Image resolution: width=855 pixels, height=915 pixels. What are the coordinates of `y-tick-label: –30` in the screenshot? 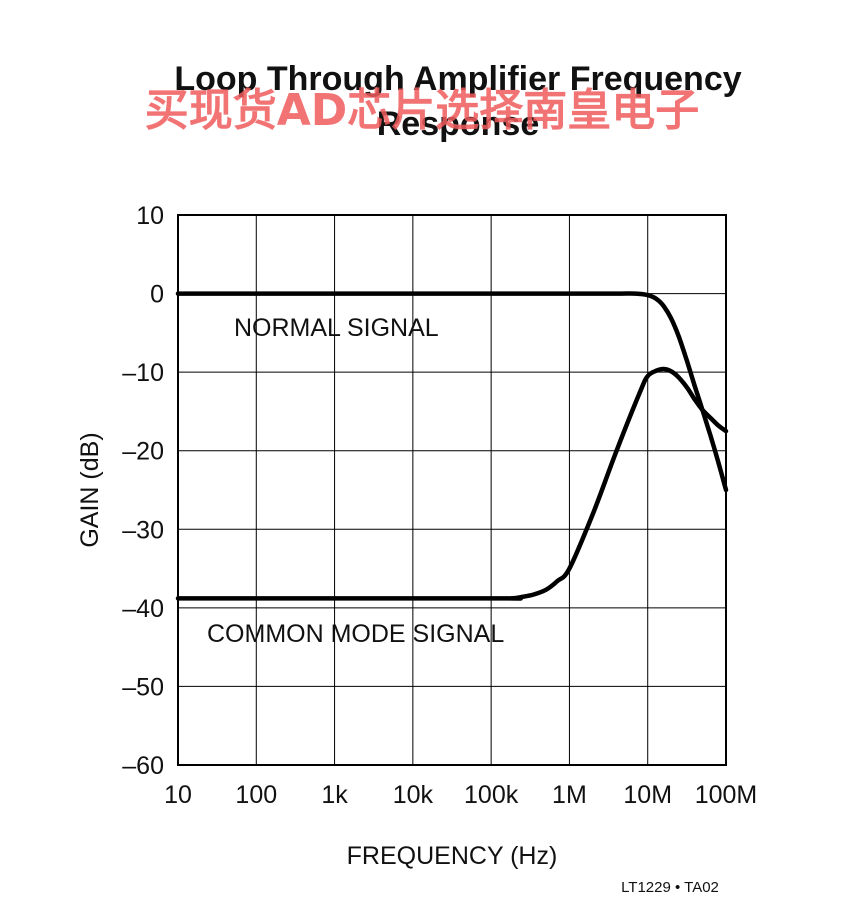 It's located at (143, 530).